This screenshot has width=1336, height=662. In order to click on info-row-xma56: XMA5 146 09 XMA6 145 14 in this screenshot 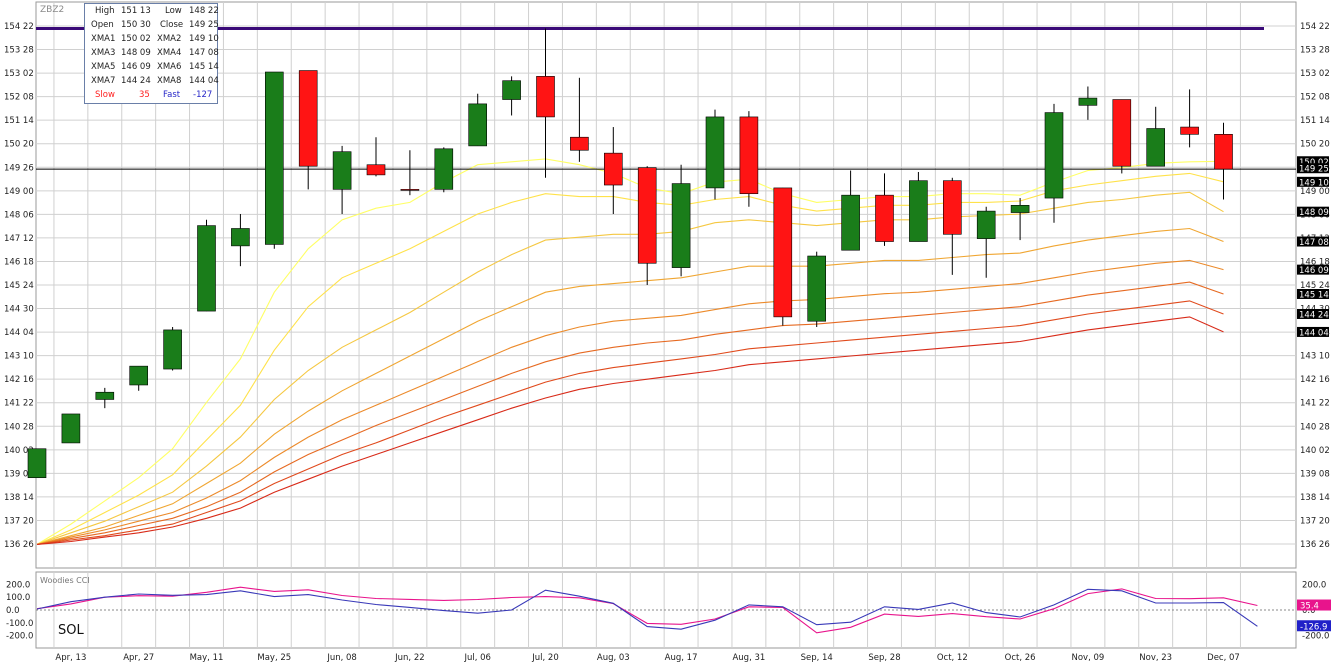, I will do `click(152, 69)`.